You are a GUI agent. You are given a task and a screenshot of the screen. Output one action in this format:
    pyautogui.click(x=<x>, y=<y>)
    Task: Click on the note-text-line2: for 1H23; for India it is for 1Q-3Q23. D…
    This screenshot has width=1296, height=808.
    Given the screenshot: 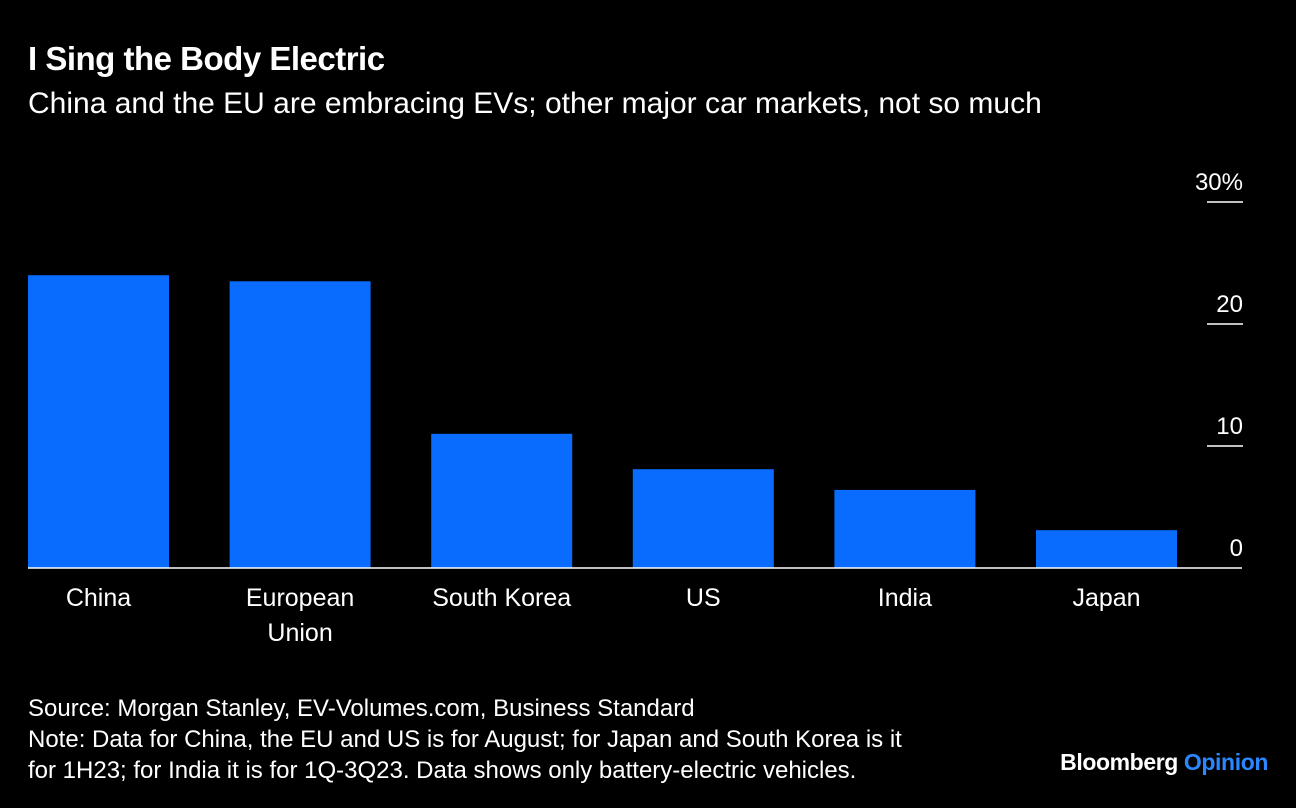 What is the action you would take?
    pyautogui.click(x=442, y=770)
    